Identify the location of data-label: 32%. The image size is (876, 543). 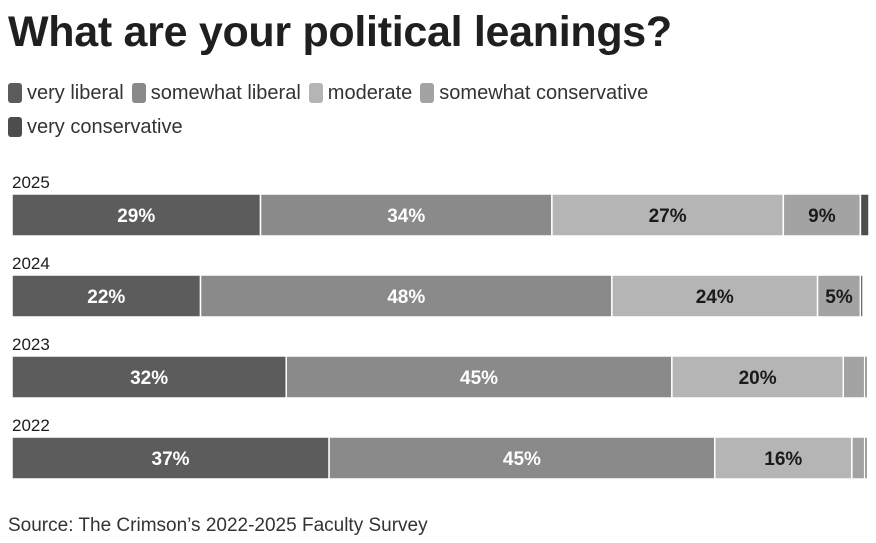
(149, 378).